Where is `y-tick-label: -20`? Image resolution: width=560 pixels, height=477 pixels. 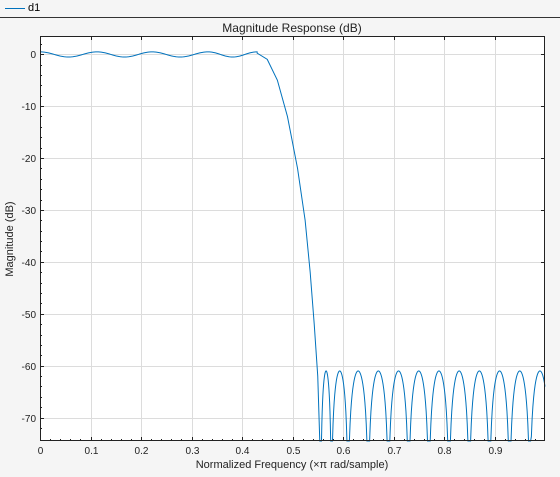
y-tick-label: -20 is located at coordinates (29, 159).